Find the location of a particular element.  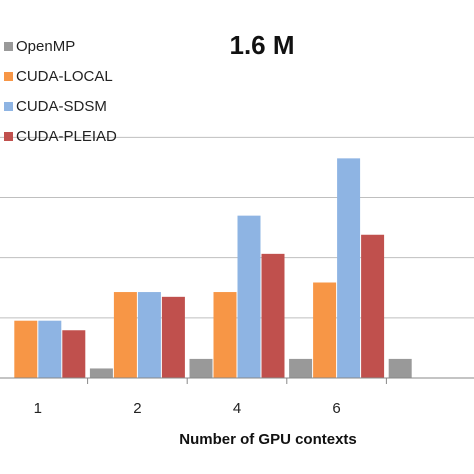

x-tick-label: 4 is located at coordinates (237, 408).